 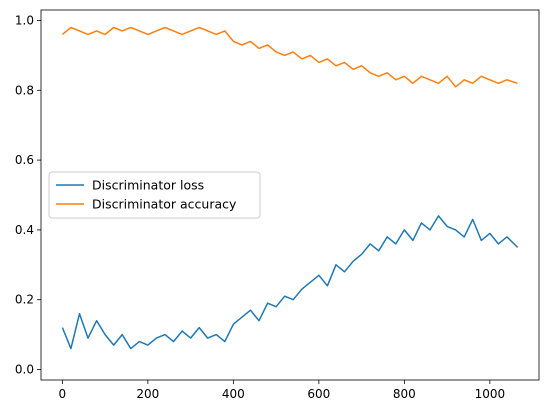 What do you see at coordinates (148, 185) in the screenshot?
I see `legend-label-loss: Discriminator loss` at bounding box center [148, 185].